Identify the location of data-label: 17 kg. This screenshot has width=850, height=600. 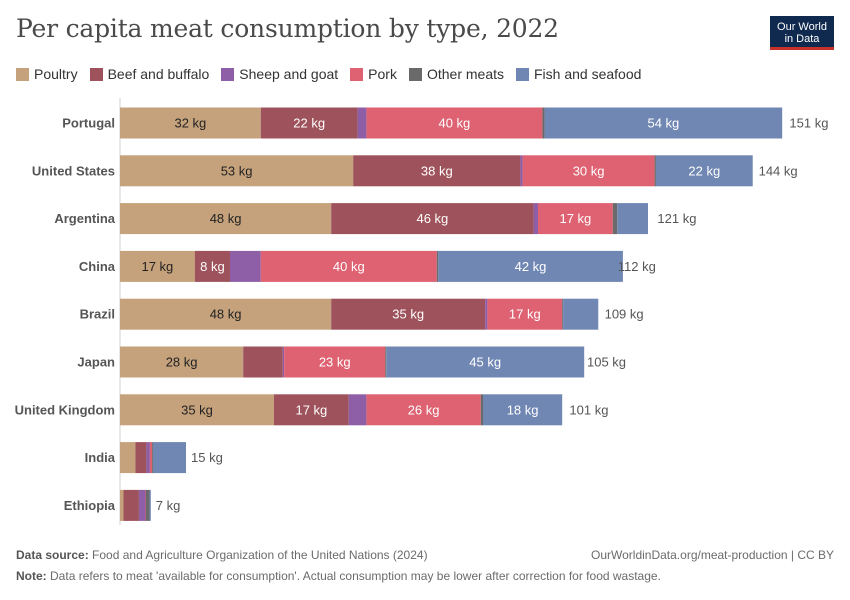
(157, 266).